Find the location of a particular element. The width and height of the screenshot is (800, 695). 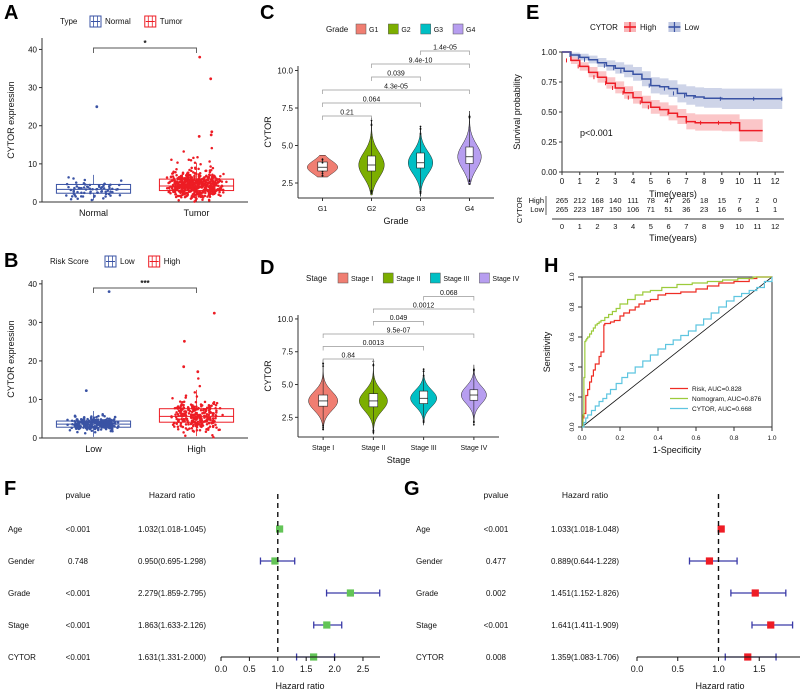

forest-header-pvalue: pvalue is located at coordinates (495, 495).